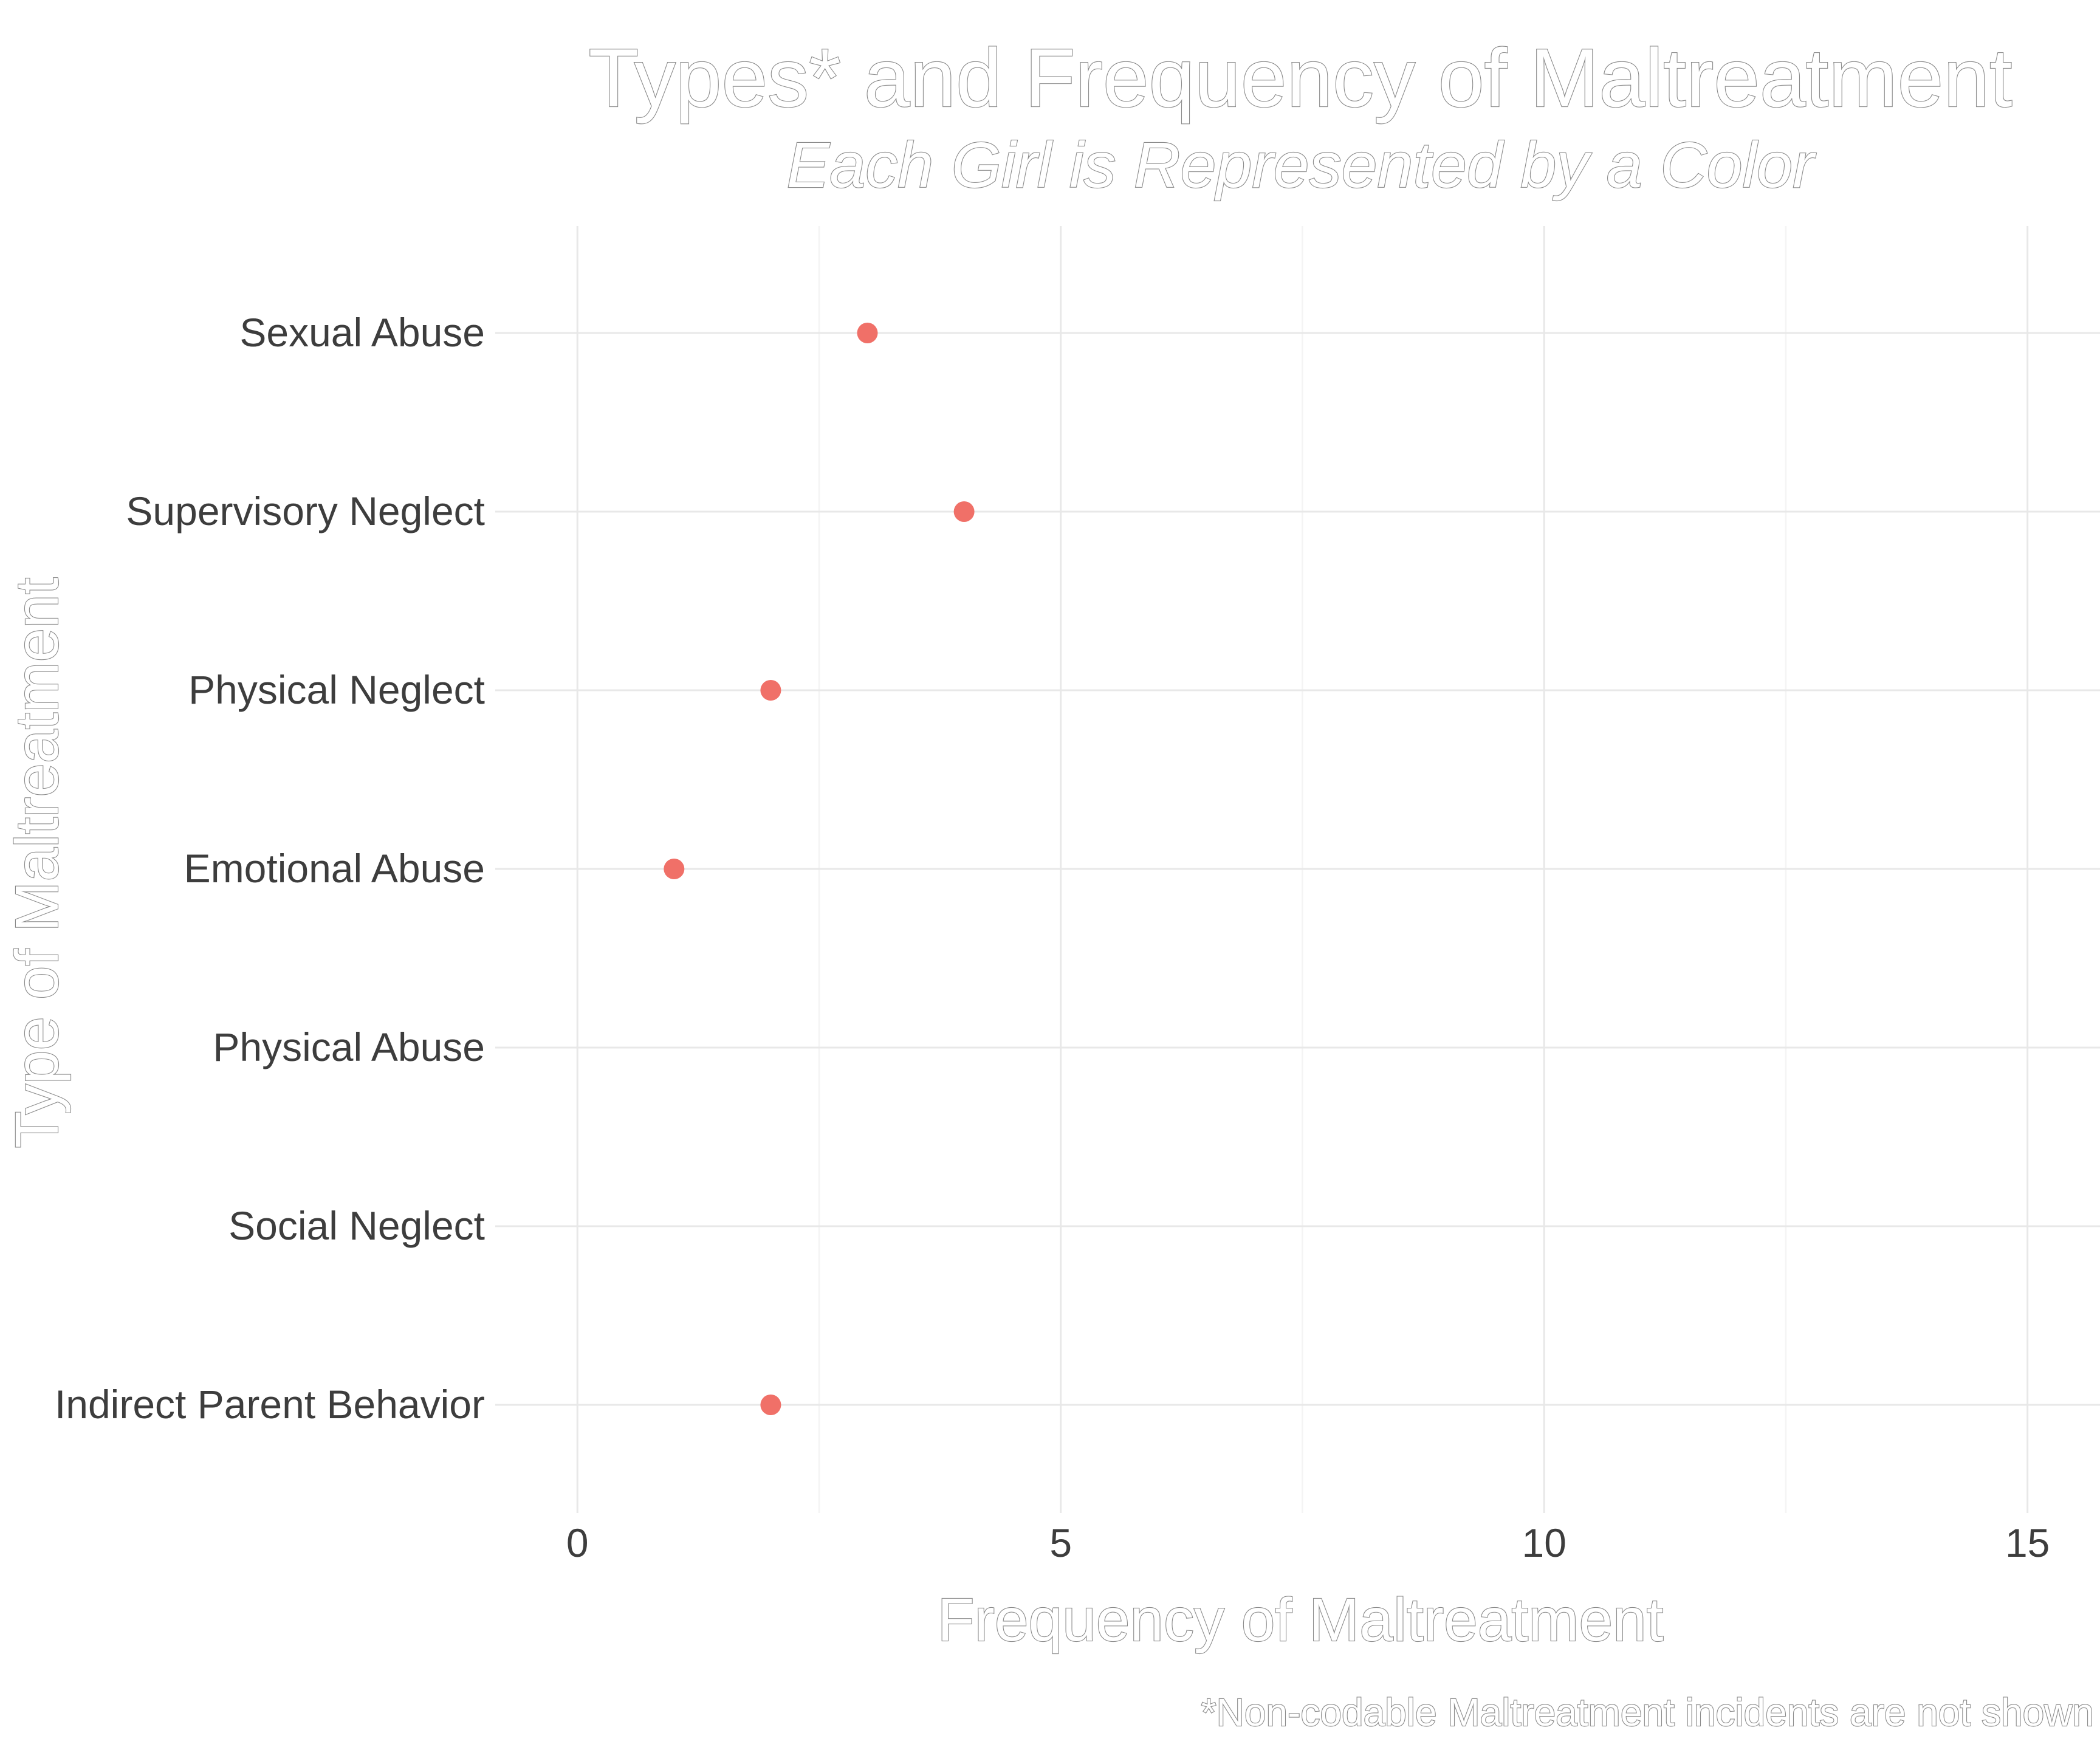 The width and height of the screenshot is (2100, 1750). What do you see at coordinates (362, 332) in the screenshot?
I see `y-tick-label: Sexual Abuse` at bounding box center [362, 332].